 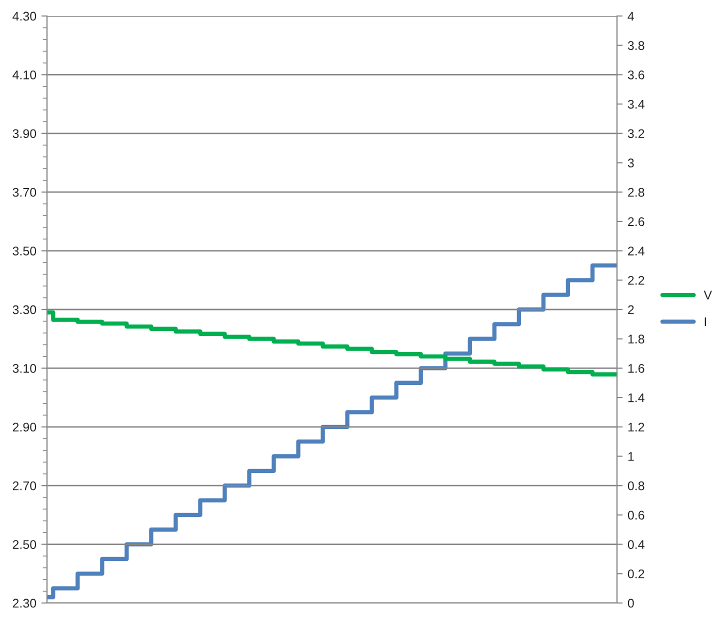 What do you see at coordinates (708, 295) in the screenshot?
I see `legend-label: V` at bounding box center [708, 295].